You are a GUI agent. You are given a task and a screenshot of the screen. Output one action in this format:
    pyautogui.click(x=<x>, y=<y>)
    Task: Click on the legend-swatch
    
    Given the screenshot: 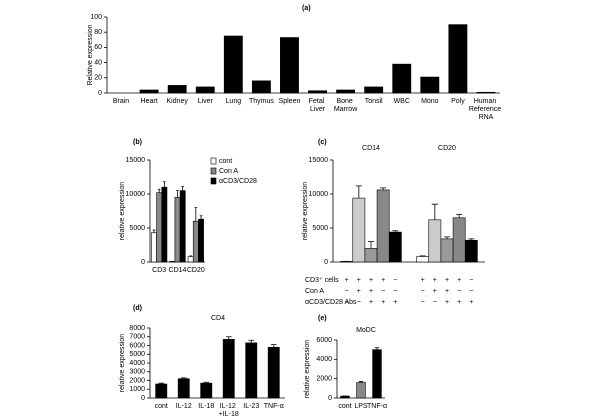 What is the action you would take?
    pyautogui.click(x=213, y=171)
    